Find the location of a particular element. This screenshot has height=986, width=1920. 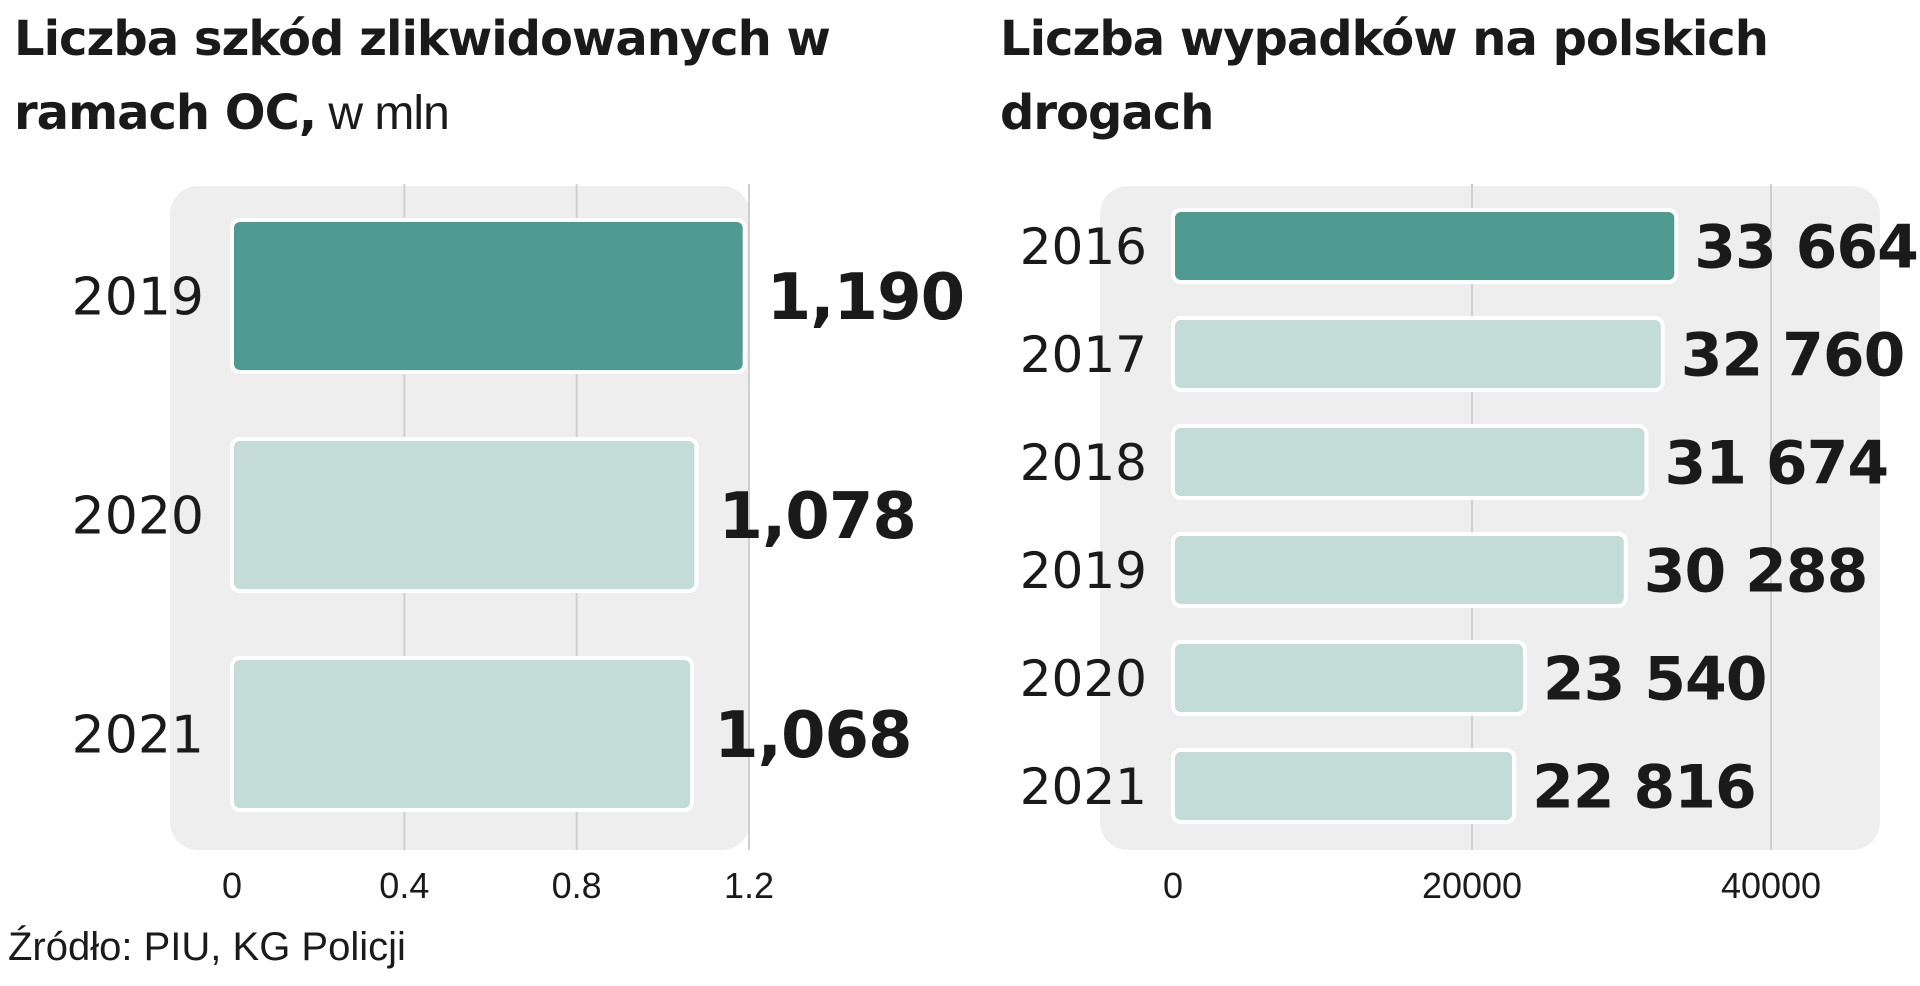

chart-title-left-unit: w mln is located at coordinates (382, 113).